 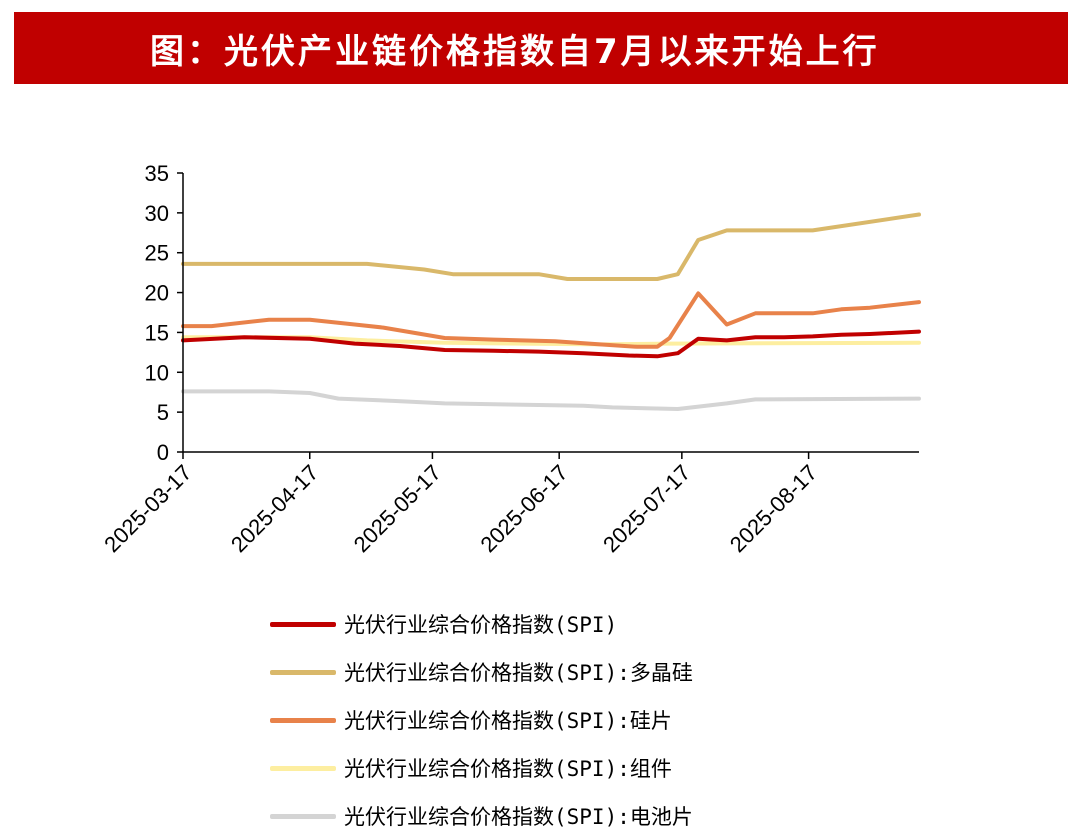 What do you see at coordinates (518, 673) in the screenshot?
I see `legend-label: 光伏行业综合价格指数(SPI):多晶硅` at bounding box center [518, 673].